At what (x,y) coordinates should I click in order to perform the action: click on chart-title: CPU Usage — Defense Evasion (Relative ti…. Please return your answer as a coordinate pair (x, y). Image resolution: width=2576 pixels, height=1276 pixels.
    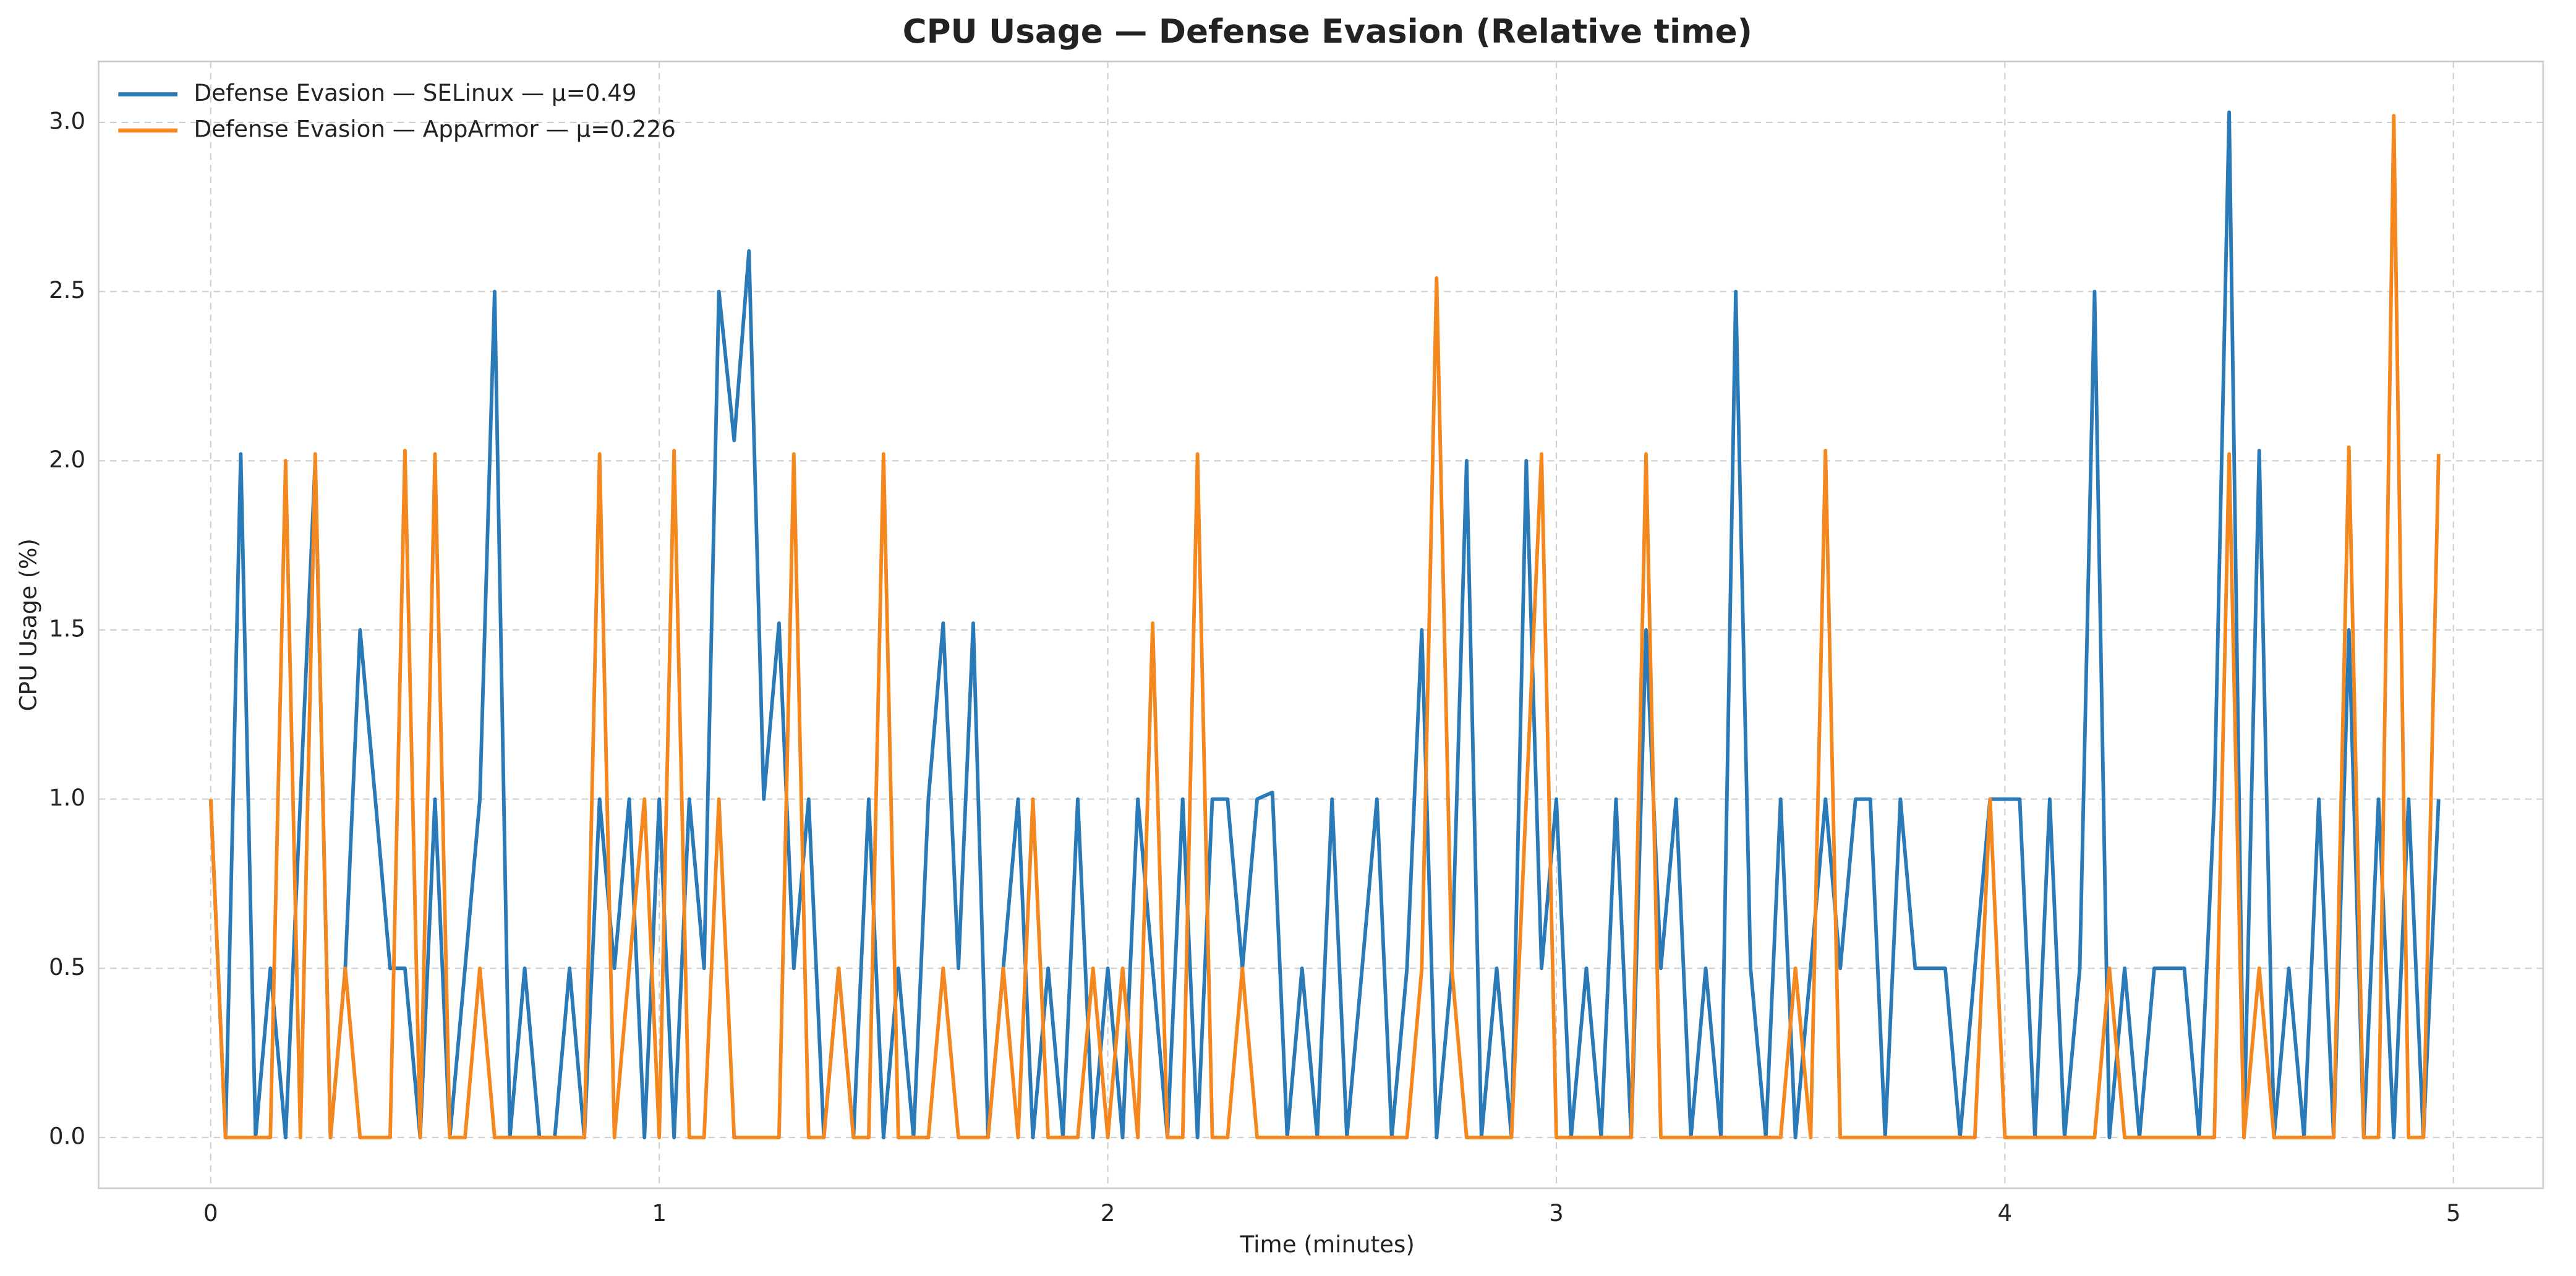
    Looking at the image, I should click on (1327, 31).